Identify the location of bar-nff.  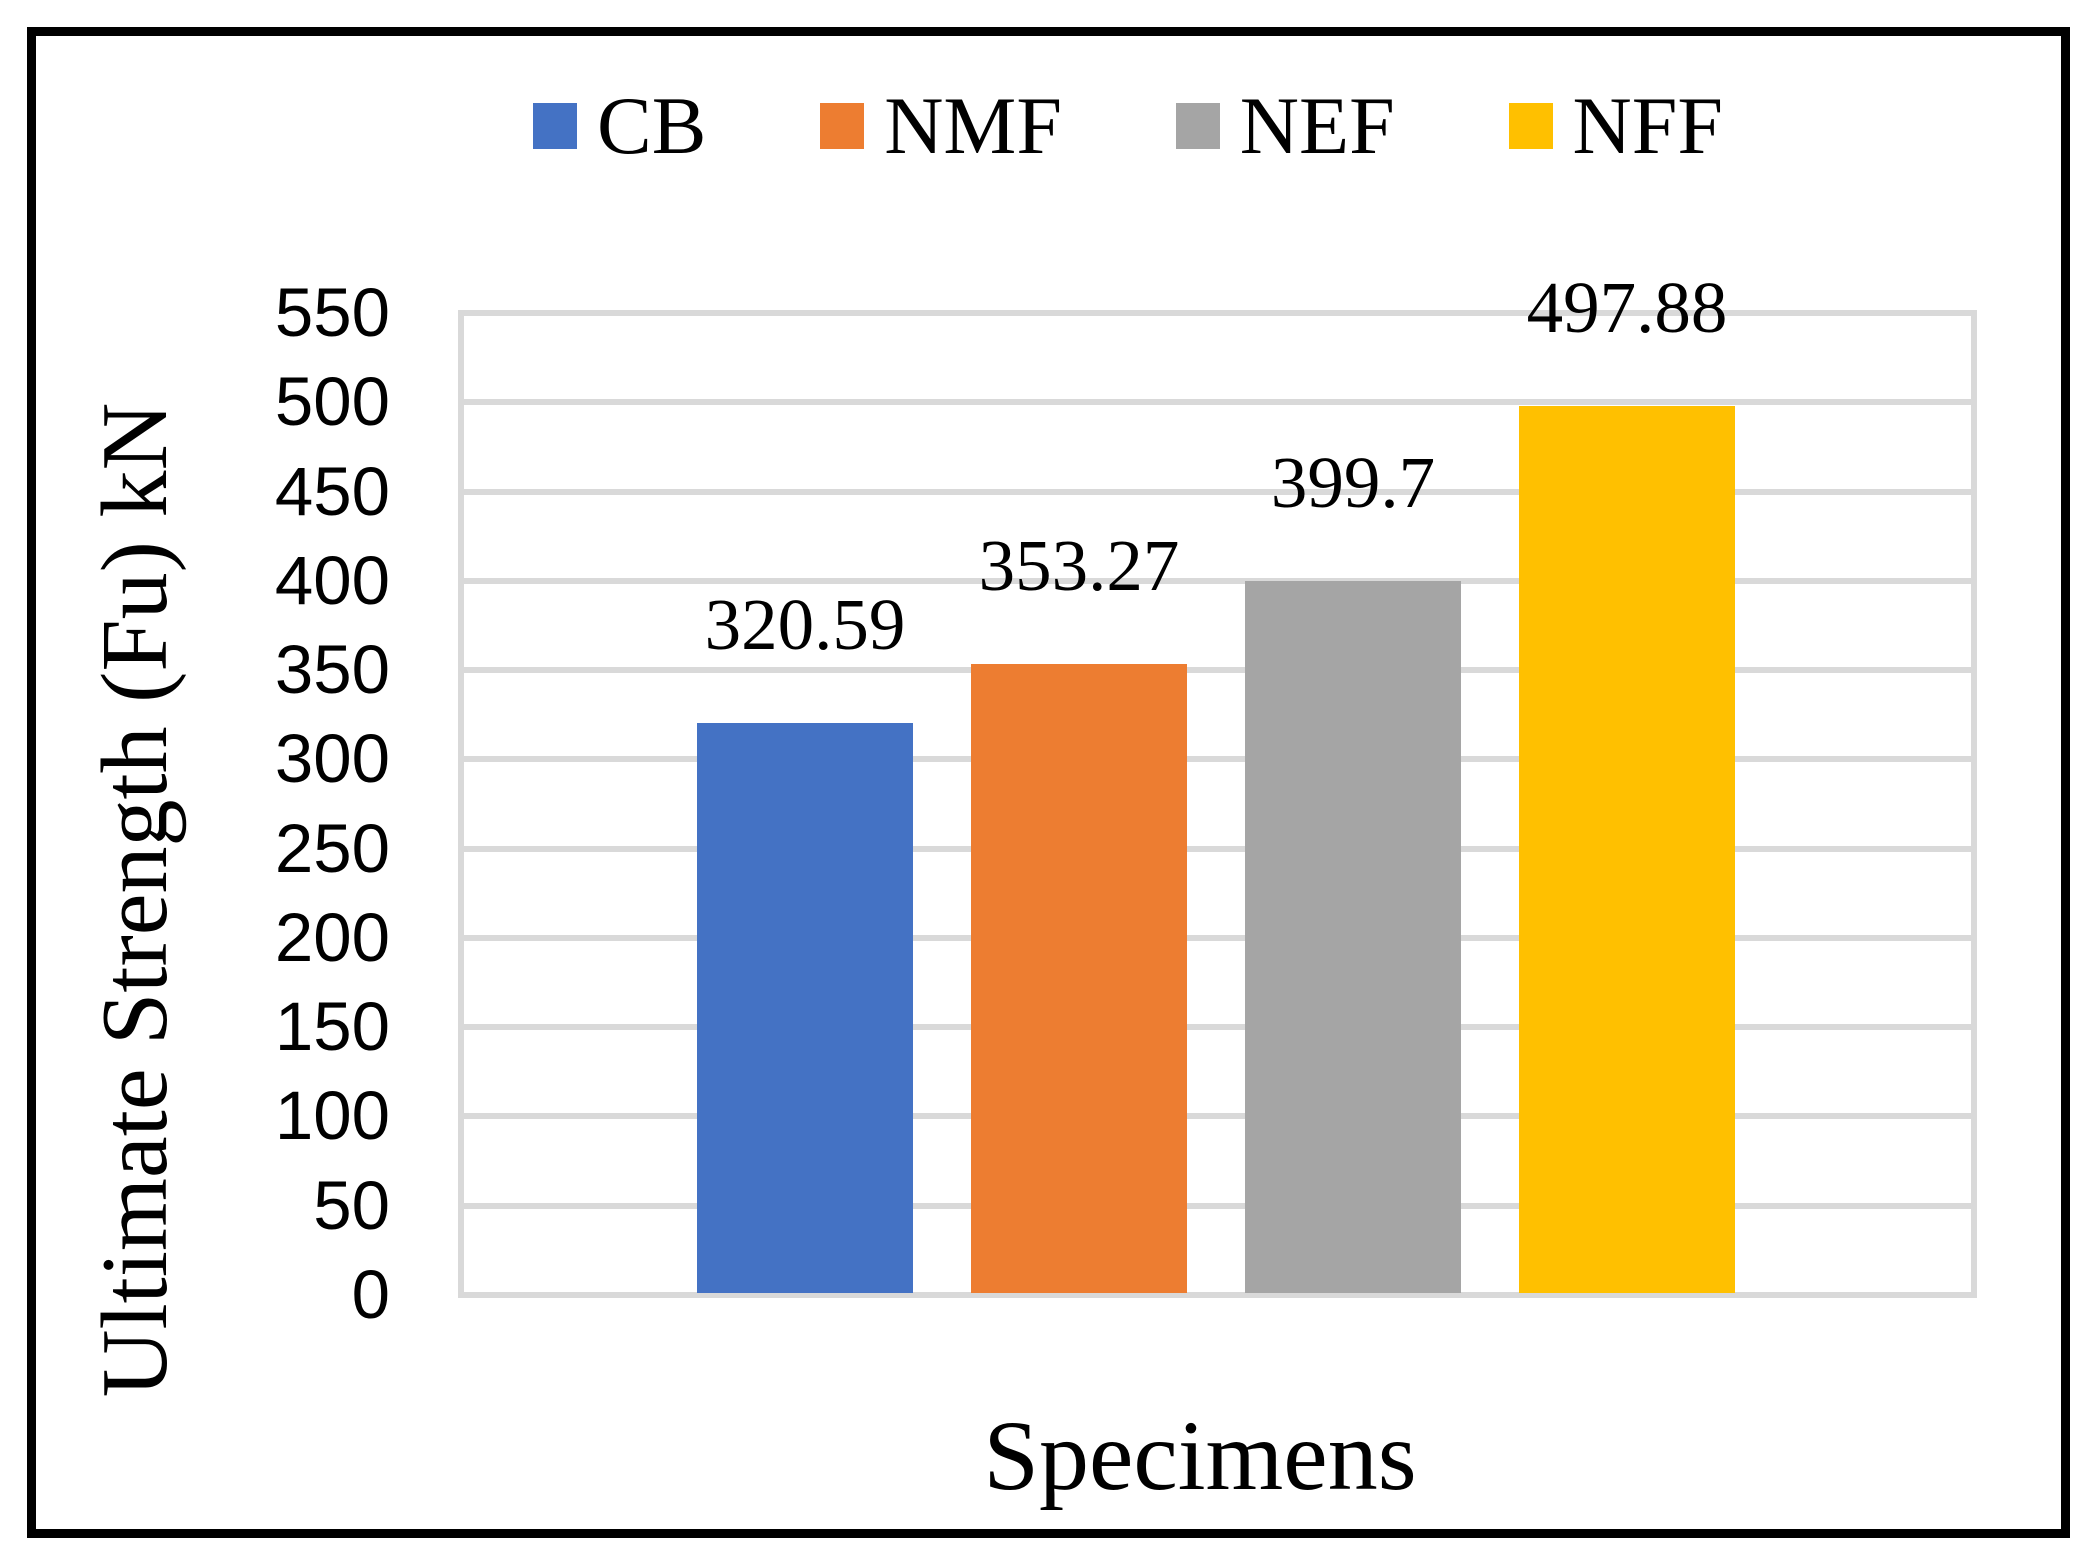
(1627, 849).